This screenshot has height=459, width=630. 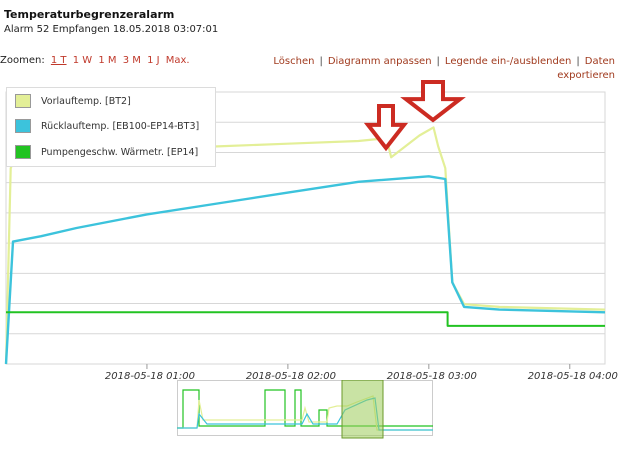 I want to click on legend-item-pump: Pumpengeschw. Wärmetr. [EP14], so click(x=106, y=152).